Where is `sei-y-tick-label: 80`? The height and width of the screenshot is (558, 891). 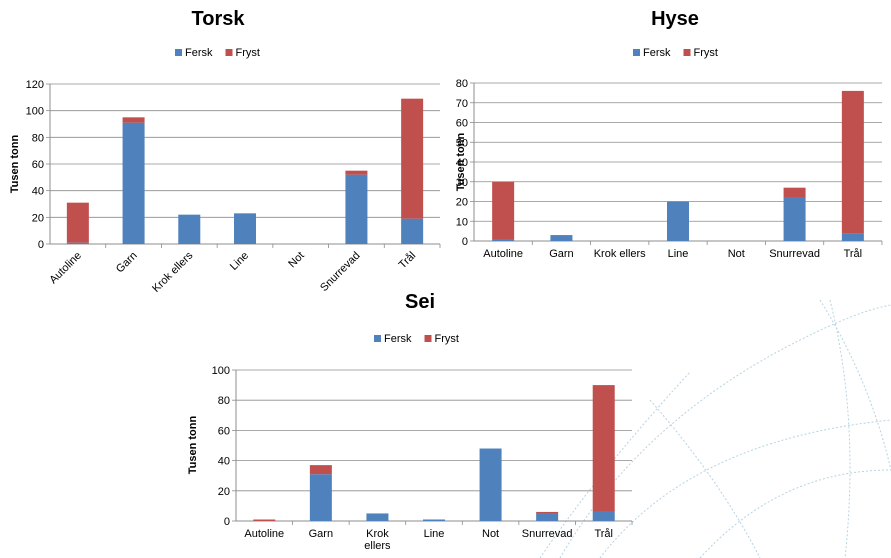
sei-y-tick-label: 80 is located at coordinates (224, 401).